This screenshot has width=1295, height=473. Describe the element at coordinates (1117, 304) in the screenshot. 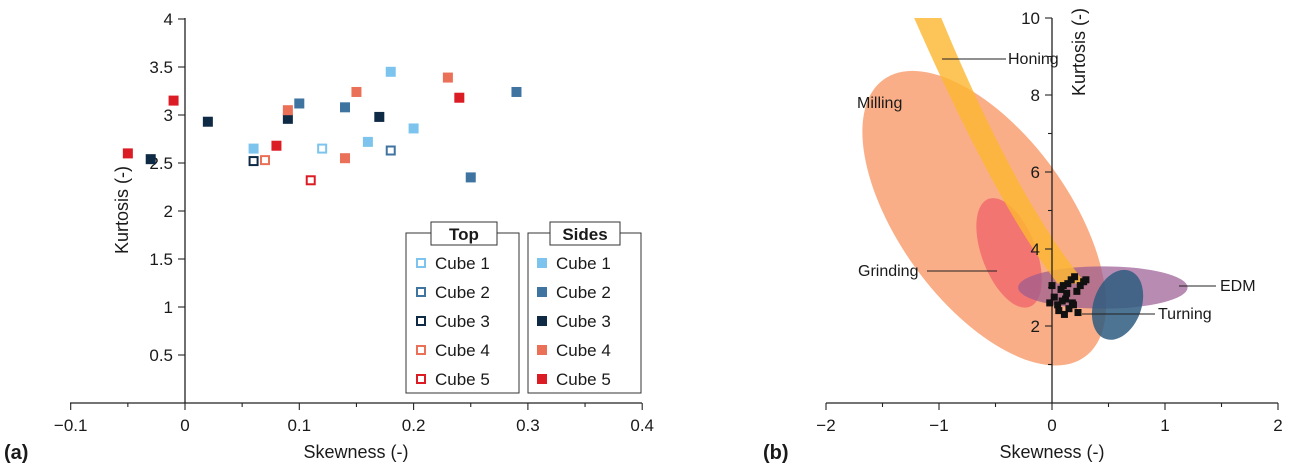

I see `region-turning` at that location.